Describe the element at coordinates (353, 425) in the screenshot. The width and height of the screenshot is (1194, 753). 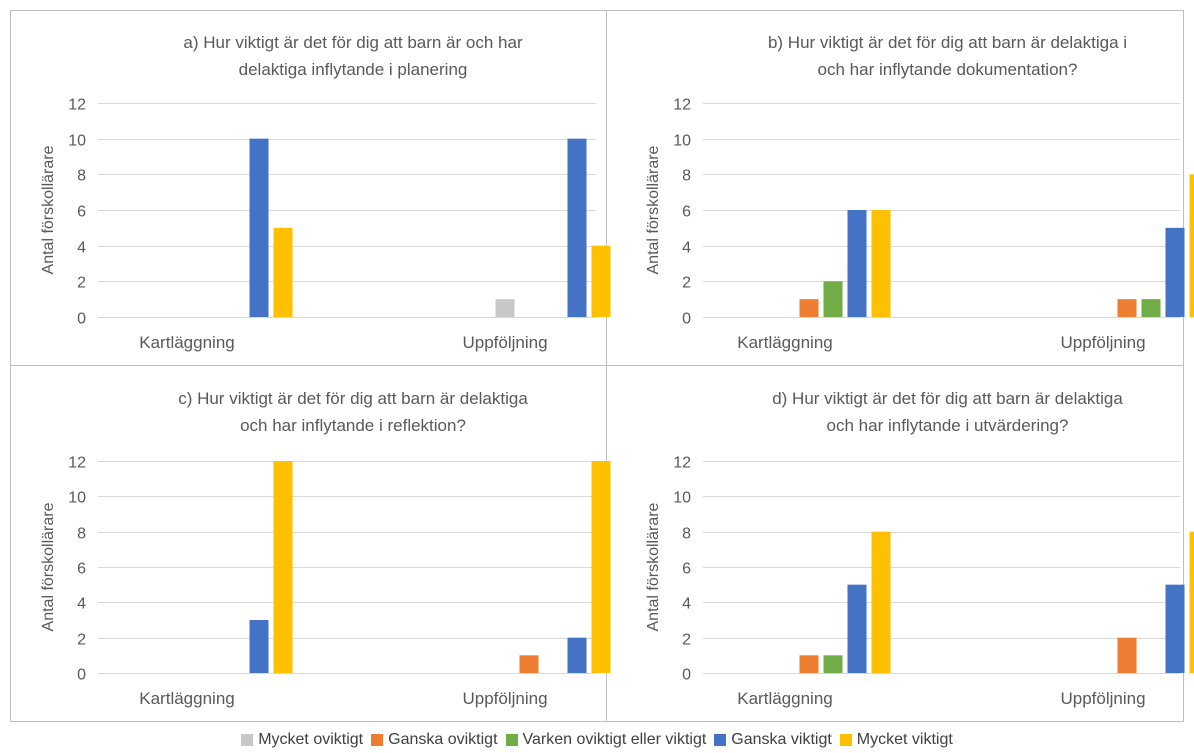
I see `chart-title-c-line-2: och har inflytande i reflektion?` at that location.